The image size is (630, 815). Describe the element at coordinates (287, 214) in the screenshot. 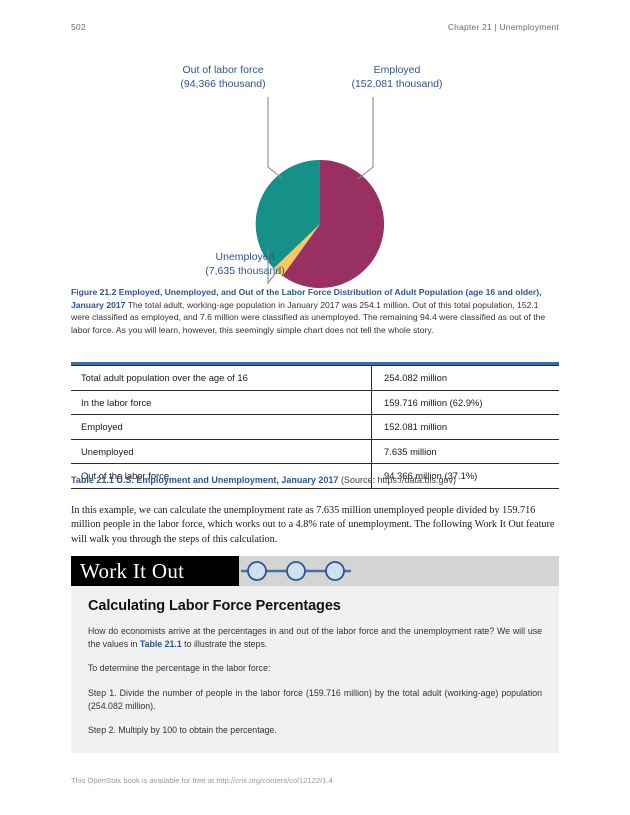

I see `pie-slice-out-of-labor-force` at that location.